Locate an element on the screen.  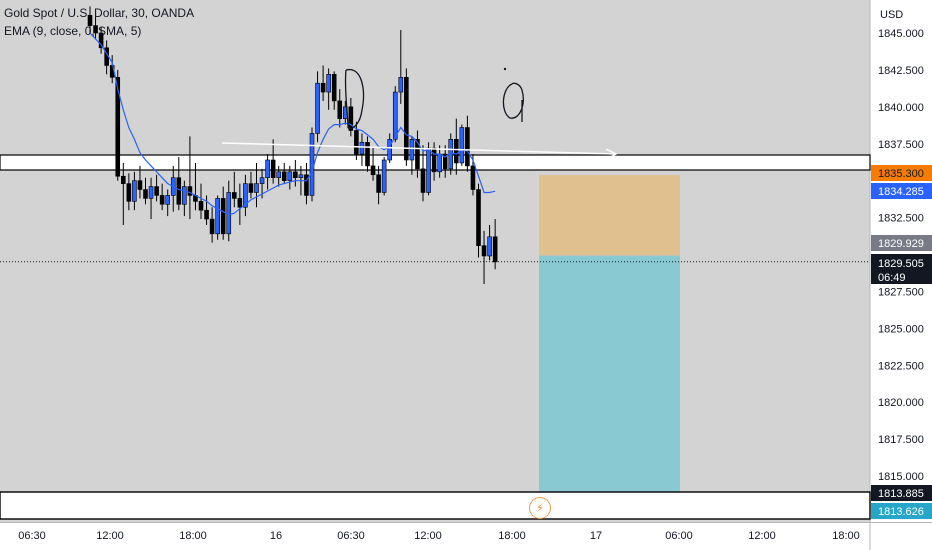
handwritten-q-annotation is located at coordinates (513, 102).